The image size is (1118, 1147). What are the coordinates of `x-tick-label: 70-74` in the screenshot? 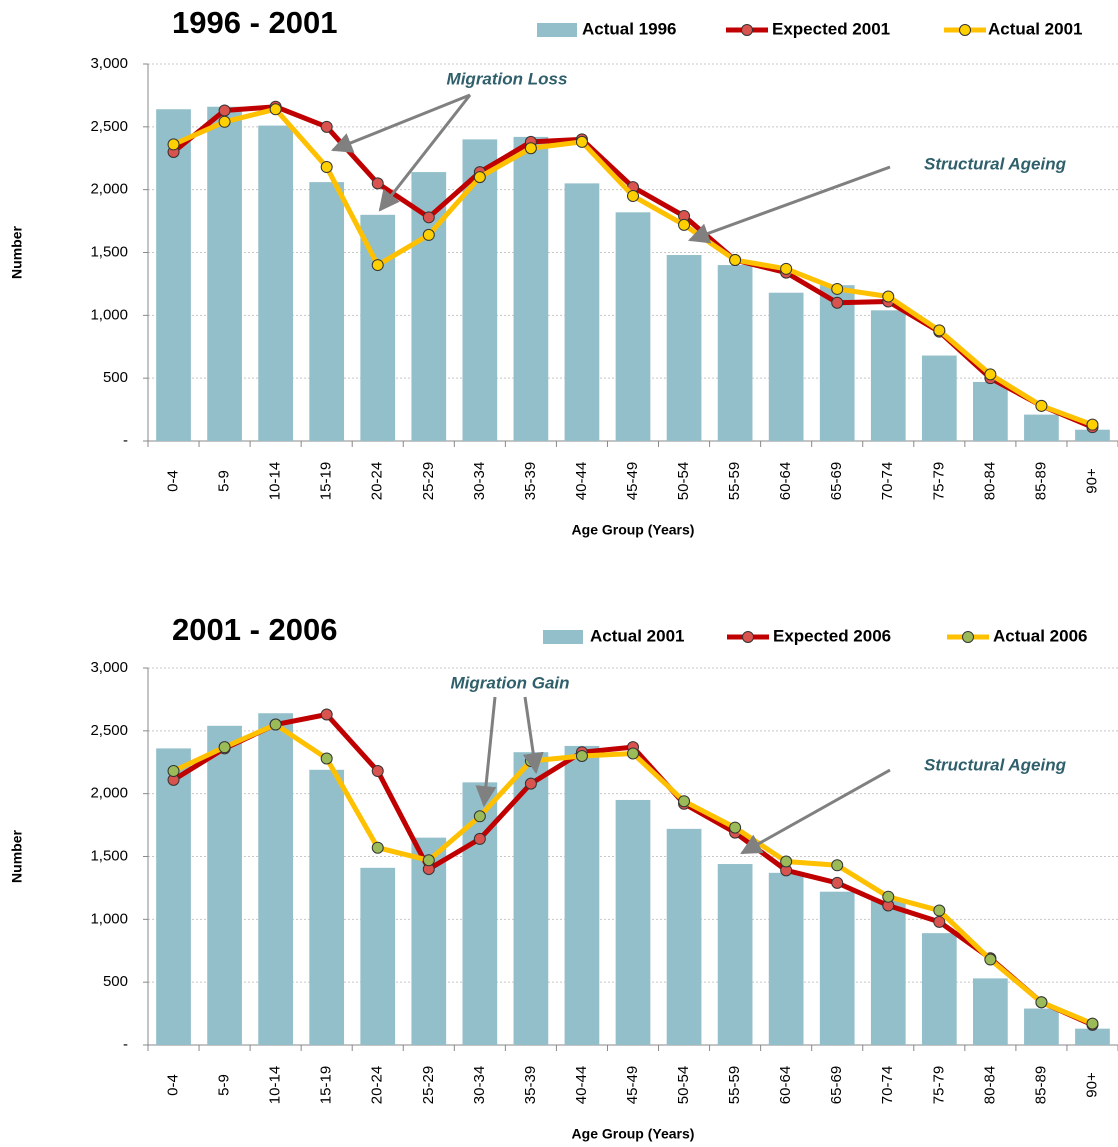 It's located at (887, 481).